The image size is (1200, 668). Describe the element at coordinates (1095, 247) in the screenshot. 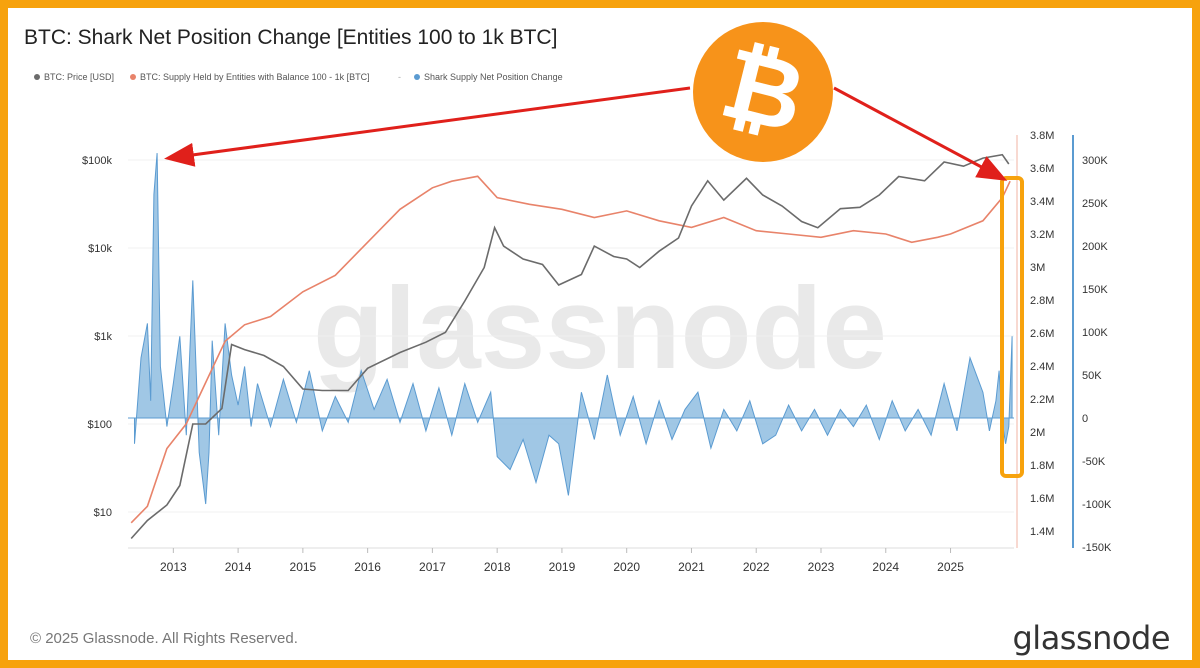

I see `y-right-tick-label: 200K` at that location.